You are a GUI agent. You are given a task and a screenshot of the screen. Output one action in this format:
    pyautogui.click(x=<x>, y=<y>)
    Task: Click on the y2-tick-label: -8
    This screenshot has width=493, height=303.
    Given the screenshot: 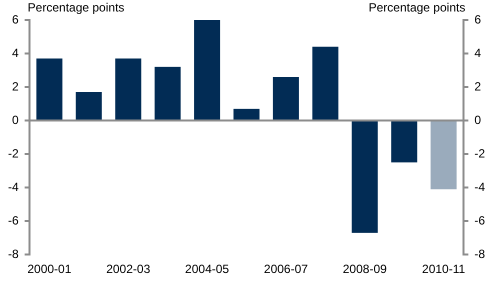 What is the action you would take?
    pyautogui.click(x=480, y=253)
    